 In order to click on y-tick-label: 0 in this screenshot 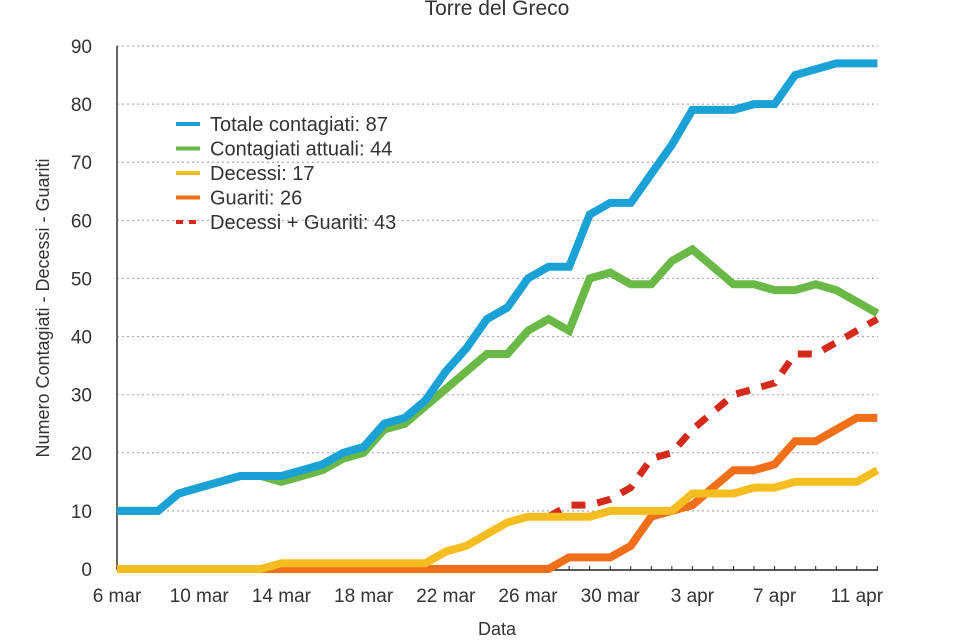, I will do `click(86, 570)`.